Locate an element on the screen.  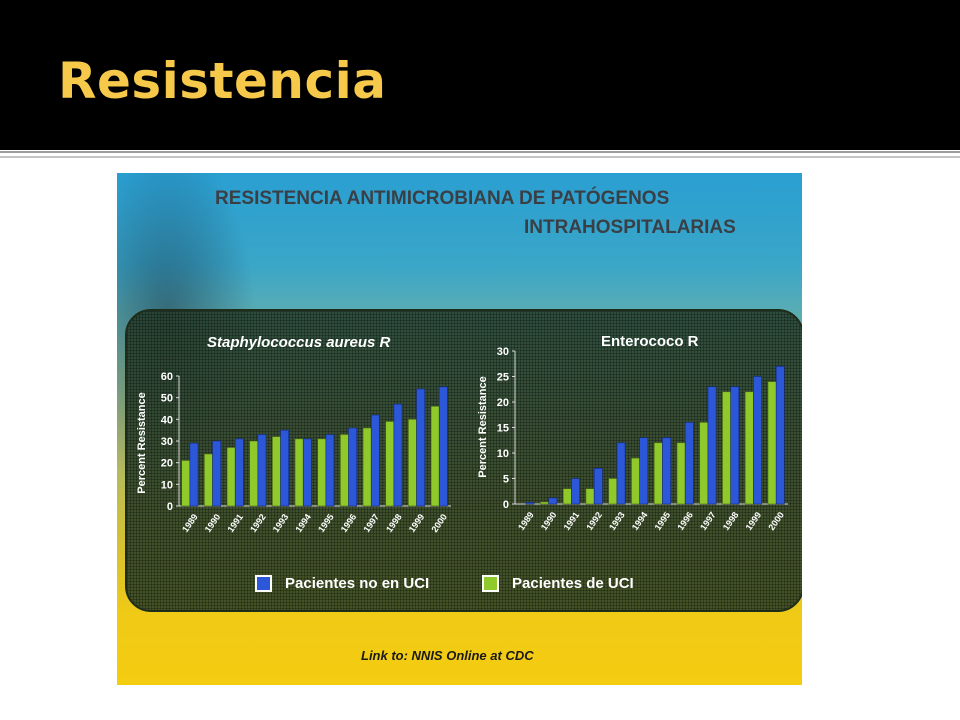
y-axis-label-1: Percent Resistance is located at coordinates (483, 427).